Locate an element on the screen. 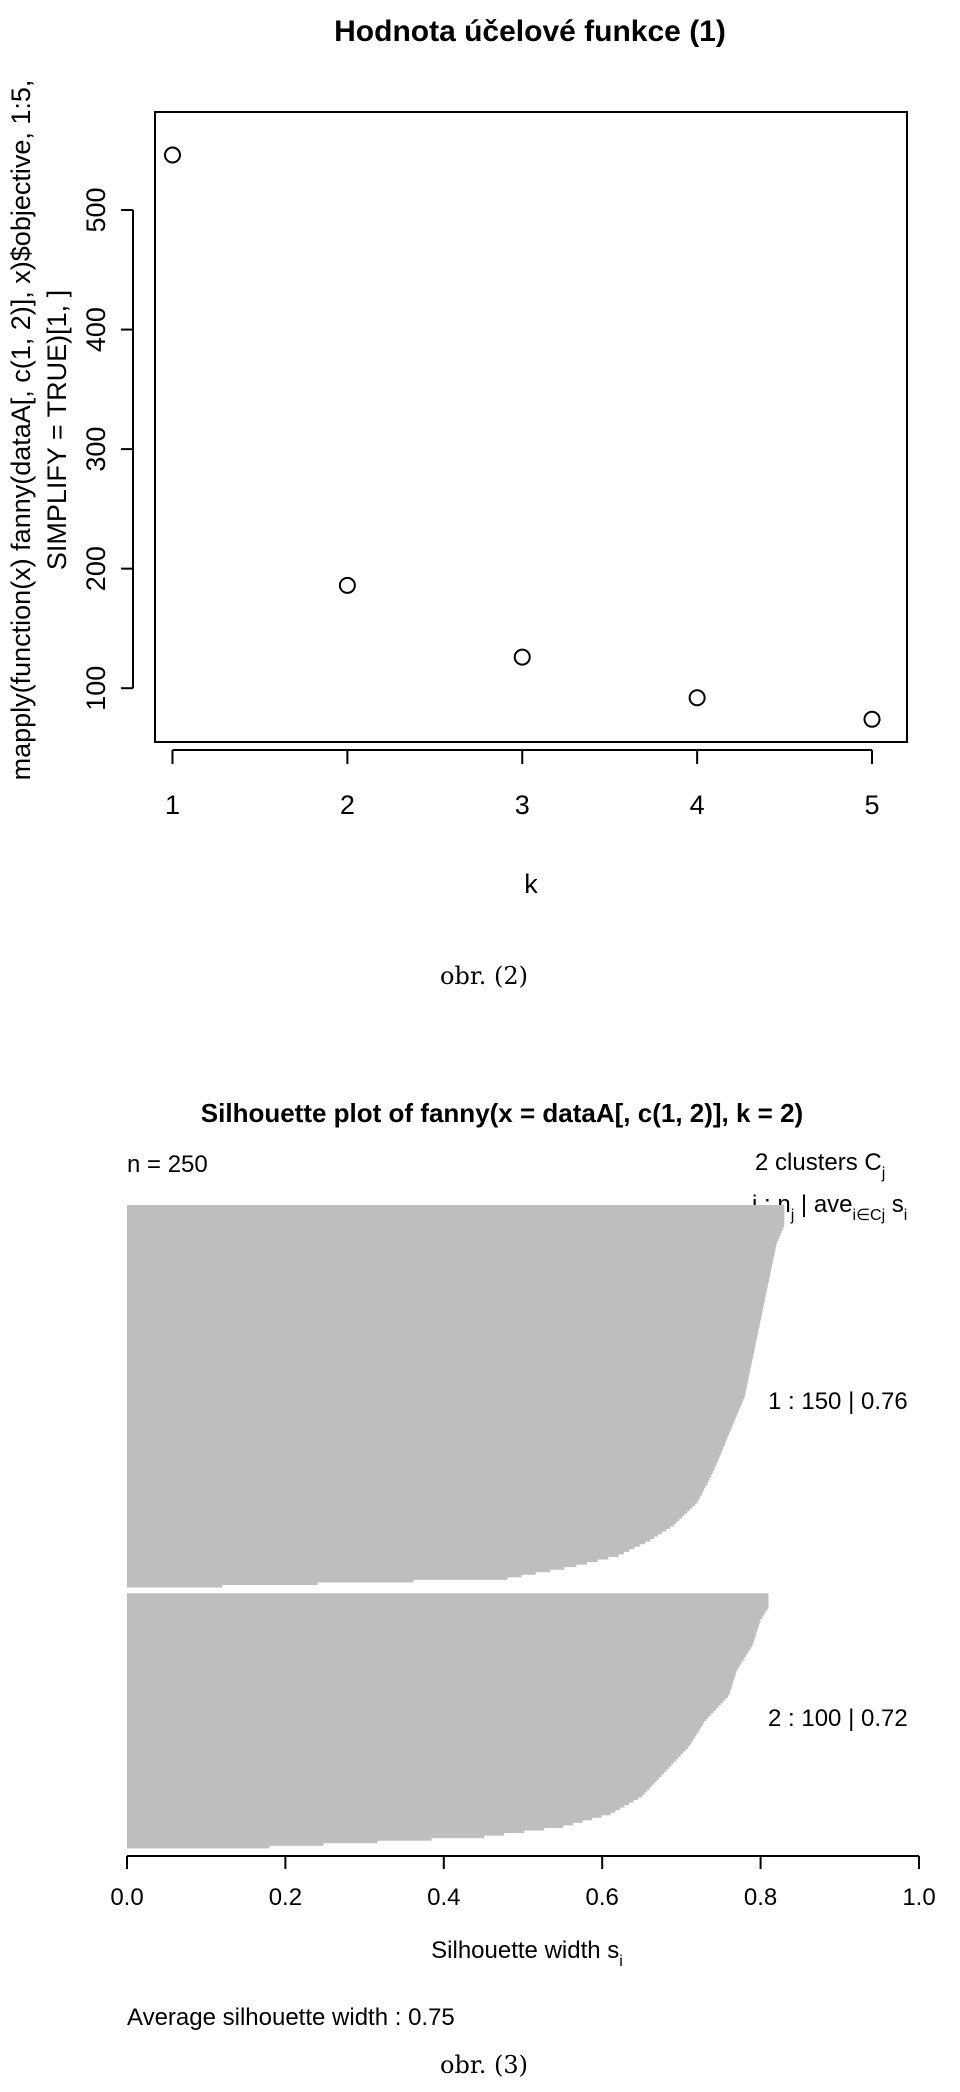  chart1-x-axis: 1 2 3 4 5 is located at coordinates (522, 784).